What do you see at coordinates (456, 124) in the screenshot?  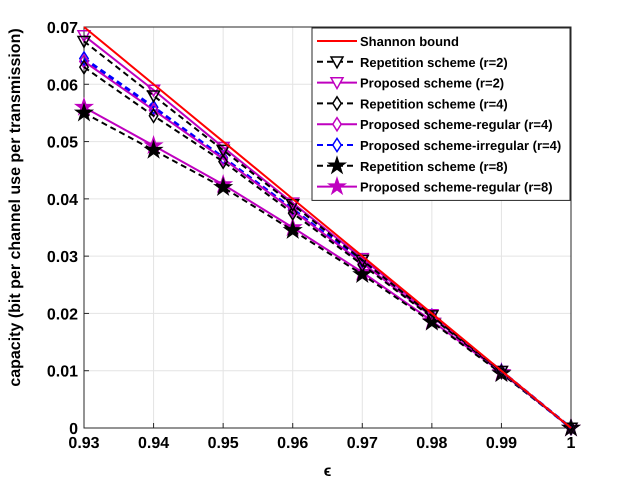 I see `legend-label: Proposed scheme-regular (r=4)` at bounding box center [456, 124].